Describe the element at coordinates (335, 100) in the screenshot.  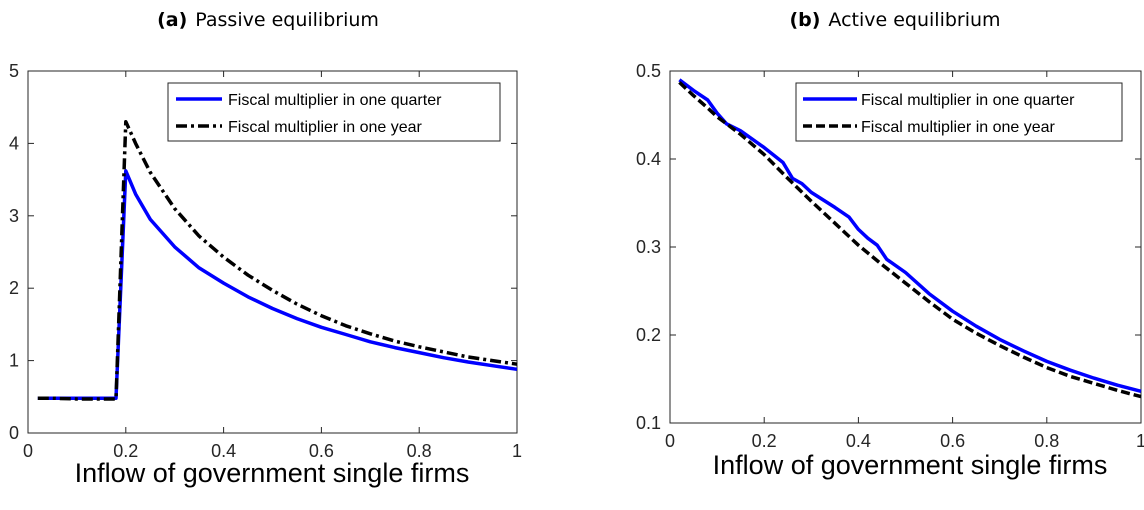
I see `panel-a-legend-label-quarter: Fiscal multiplier in one quarter` at that location.